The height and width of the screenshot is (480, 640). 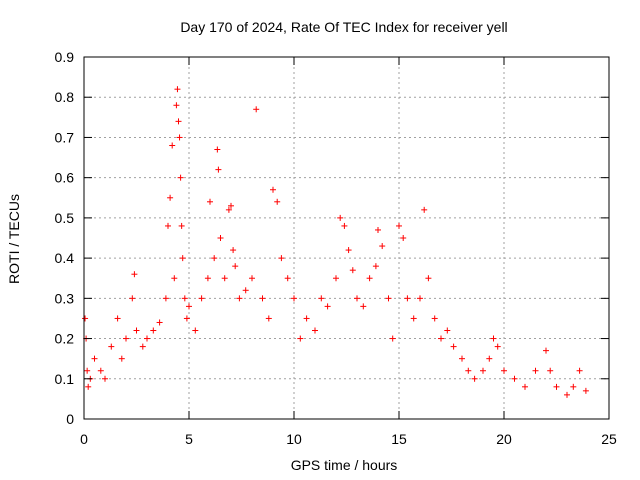 What do you see at coordinates (65, 339) in the screenshot?
I see `y-tick-label: 0.2` at bounding box center [65, 339].